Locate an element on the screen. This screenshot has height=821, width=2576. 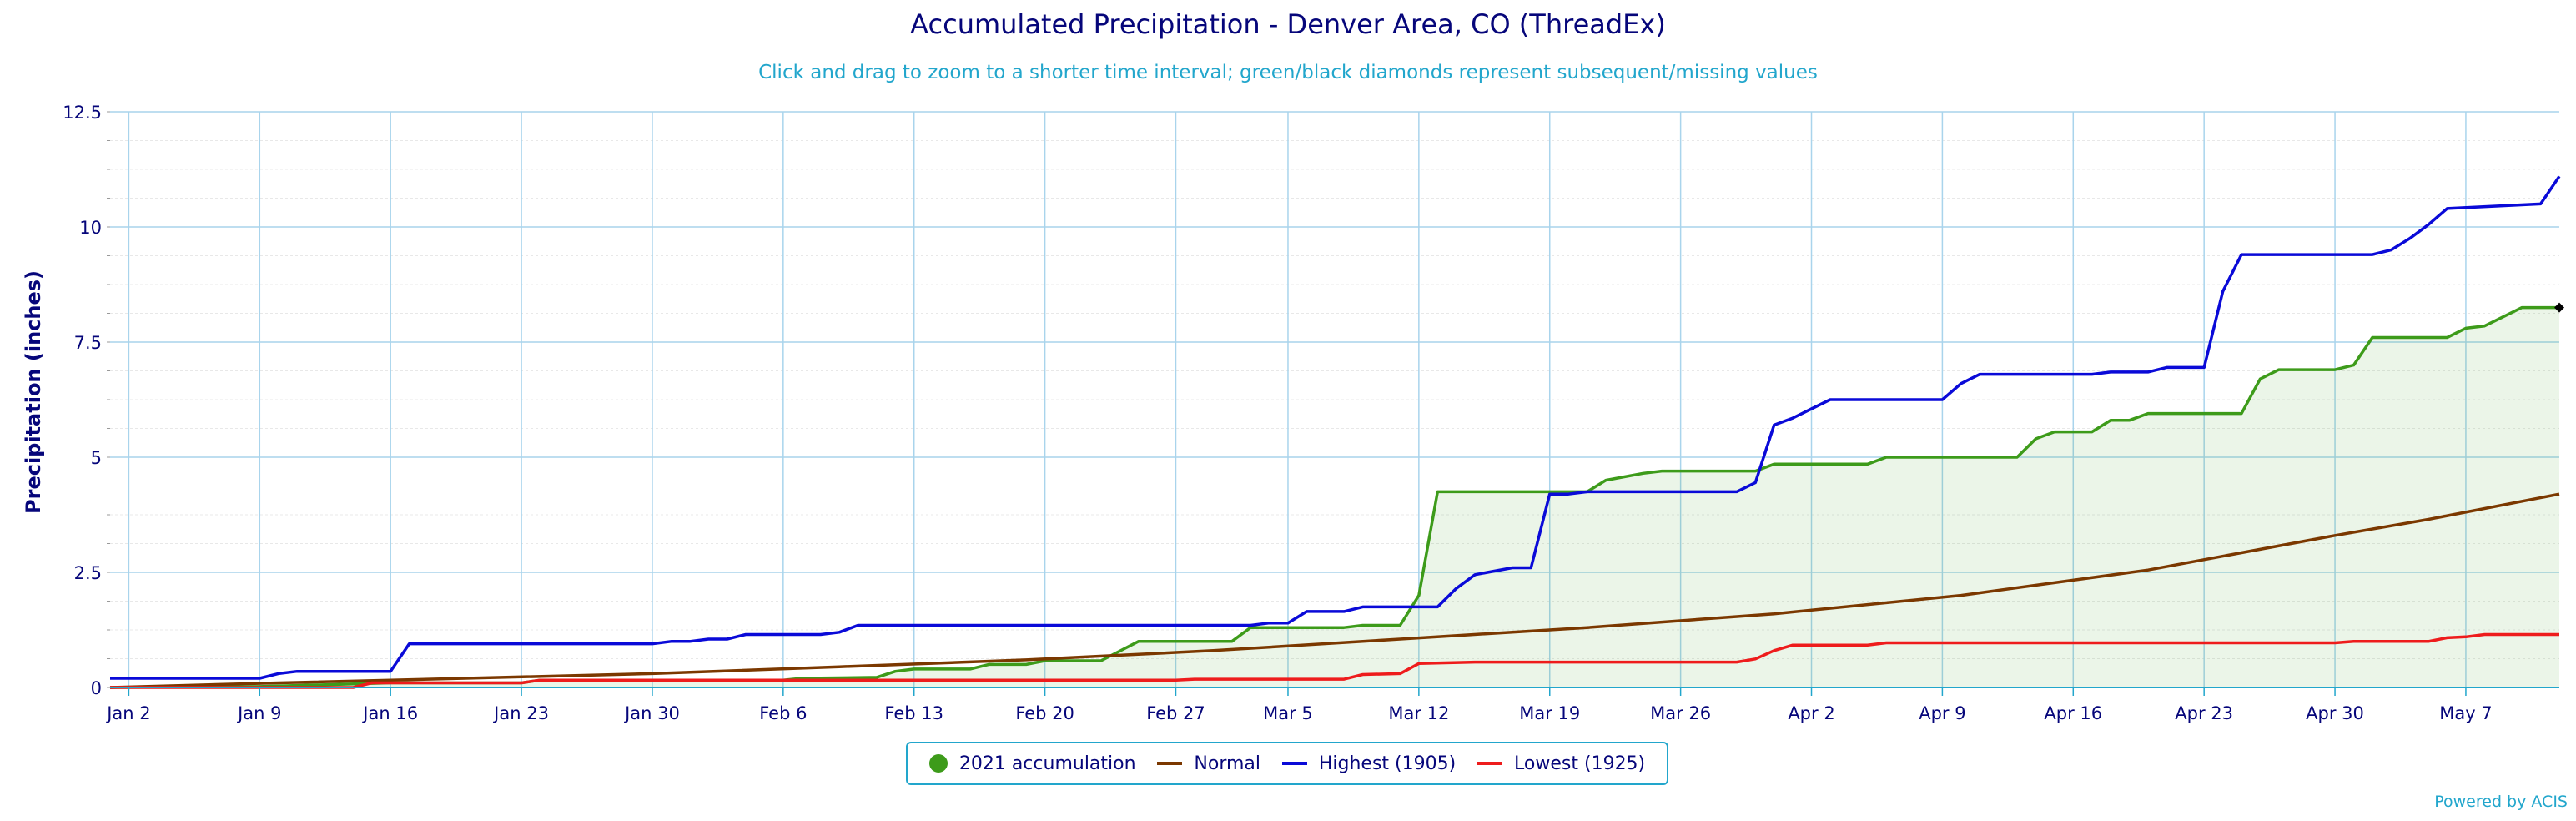
legend-label-normal: Normal is located at coordinates (1227, 763).